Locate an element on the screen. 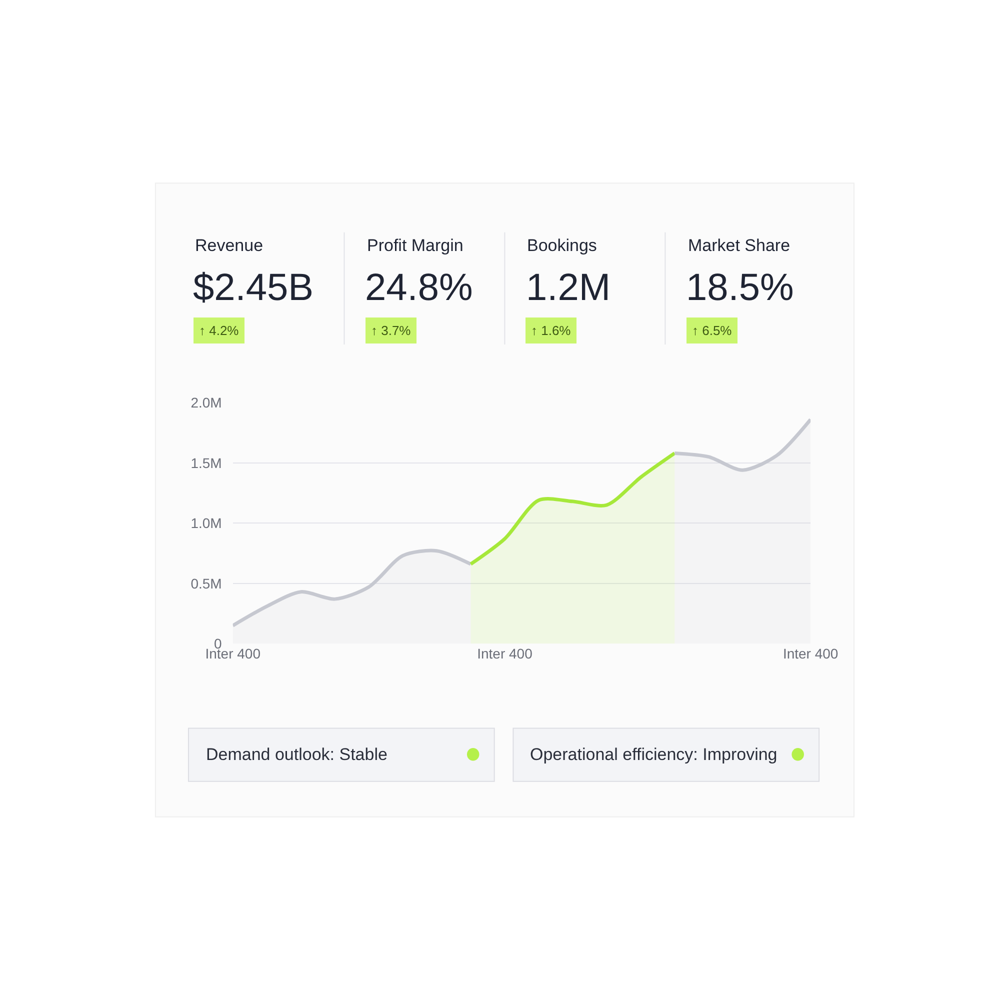  text: Market Share is located at coordinates (739, 245).